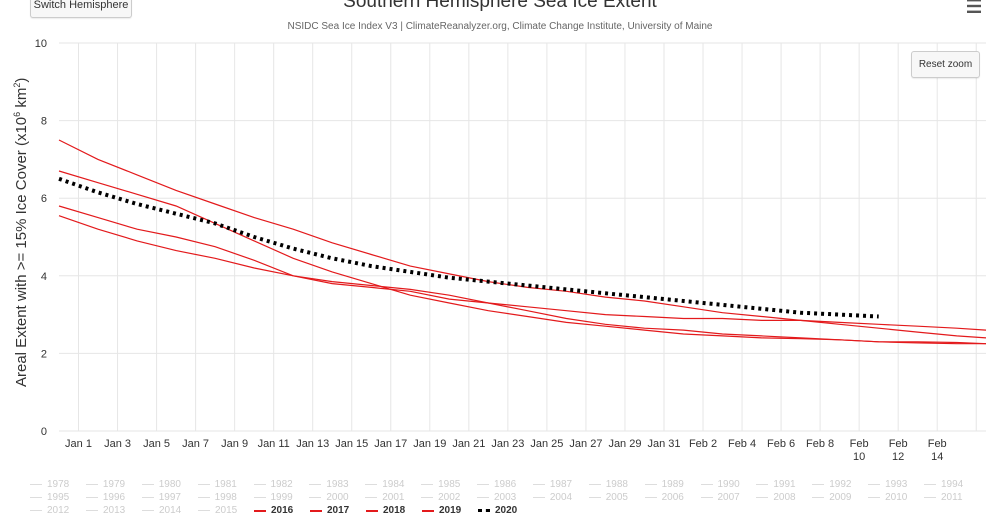 Image resolution: width=1000 pixels, height=517 pixels. Describe the element at coordinates (394, 510) in the screenshot. I see `legend-item-2018: 2018` at that location.